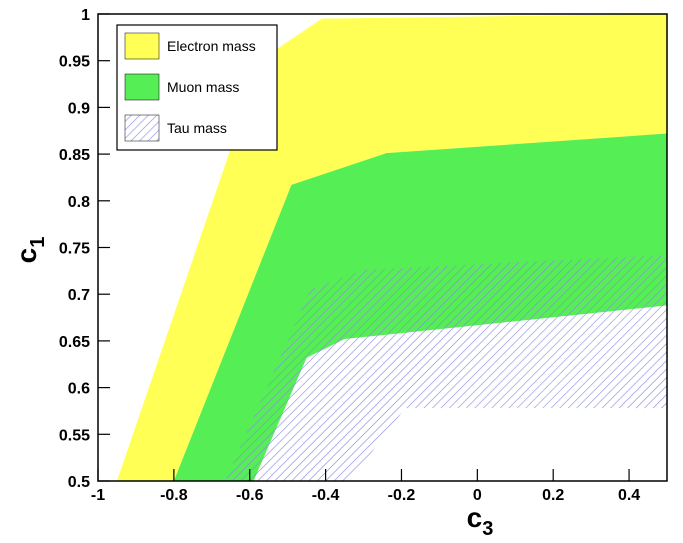 Image resolution: width=683 pixels, height=543 pixels. Describe the element at coordinates (79, 295) in the screenshot. I see `y-tick-label: 0.7` at that location.